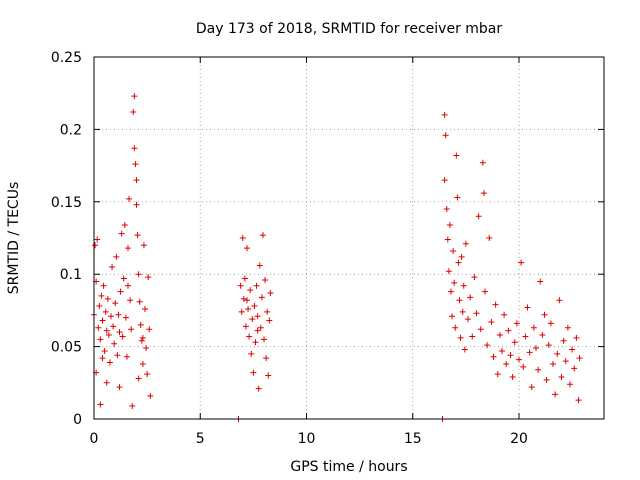  Describe the element at coordinates (66, 203) in the screenshot. I see `y-tick-label: 0.15` at that location.